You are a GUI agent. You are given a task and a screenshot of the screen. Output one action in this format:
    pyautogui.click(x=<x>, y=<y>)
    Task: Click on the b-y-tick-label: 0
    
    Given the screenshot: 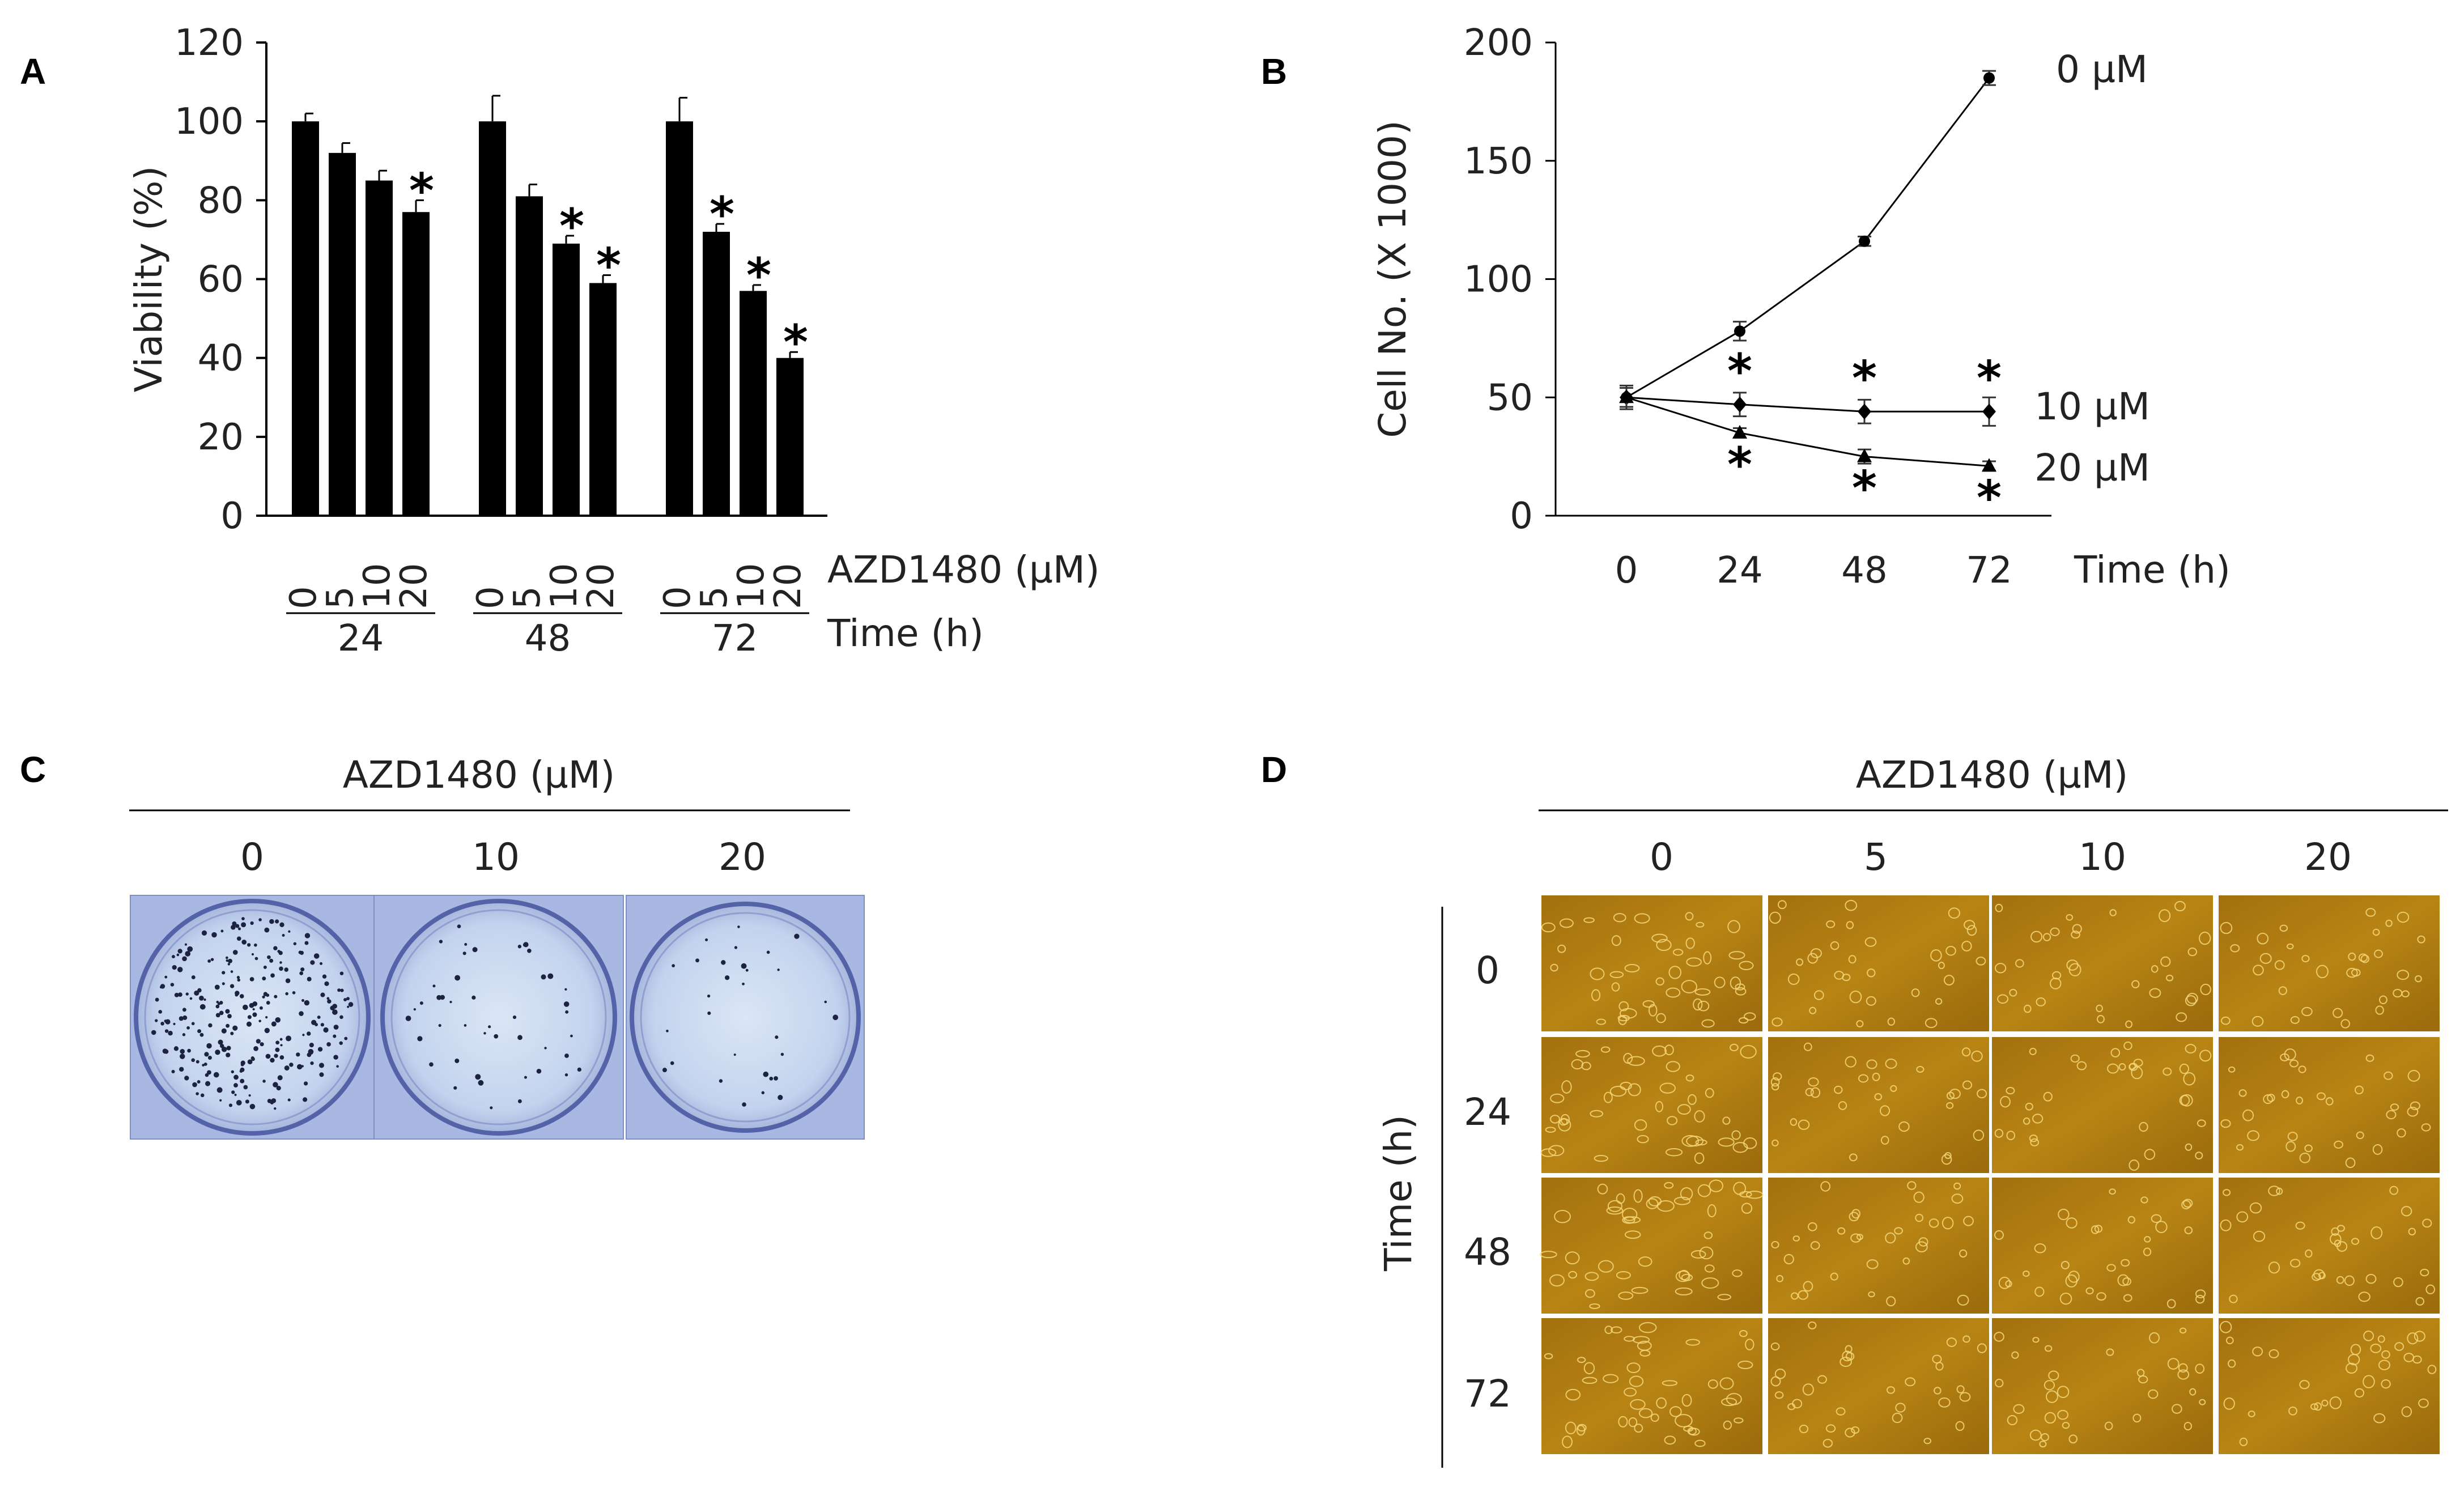 What is the action you would take?
    pyautogui.click(x=1521, y=516)
    